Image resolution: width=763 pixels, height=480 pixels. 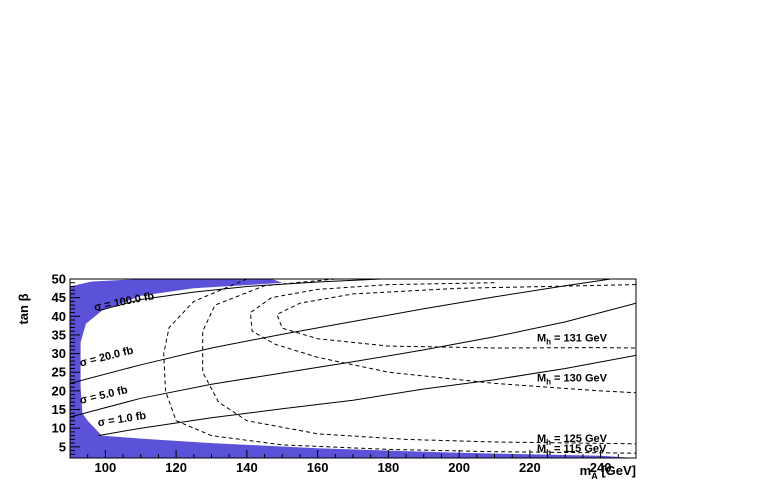 What do you see at coordinates (548, 341) in the screenshot?
I see `series-label-sub-7: h` at bounding box center [548, 341].